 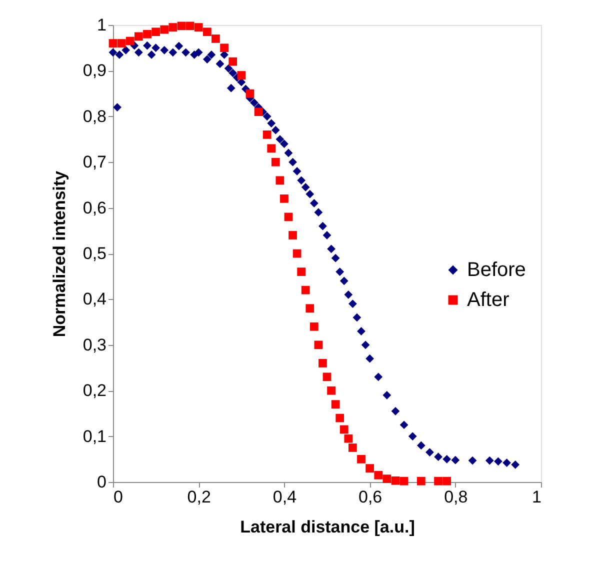 I want to click on legend-label: Before, so click(x=496, y=270).